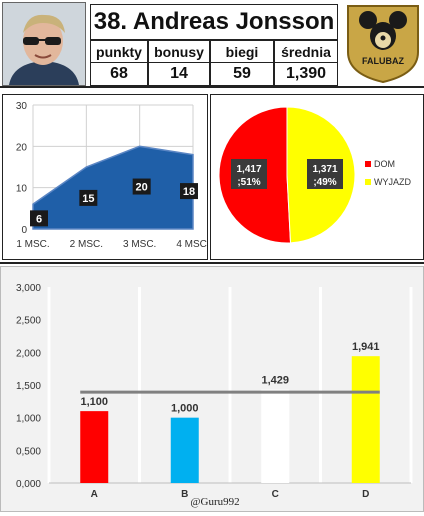 This screenshot has height=516, width=424. I want to click on legend-label-wyjazd: WYJAZD, so click(392, 182).